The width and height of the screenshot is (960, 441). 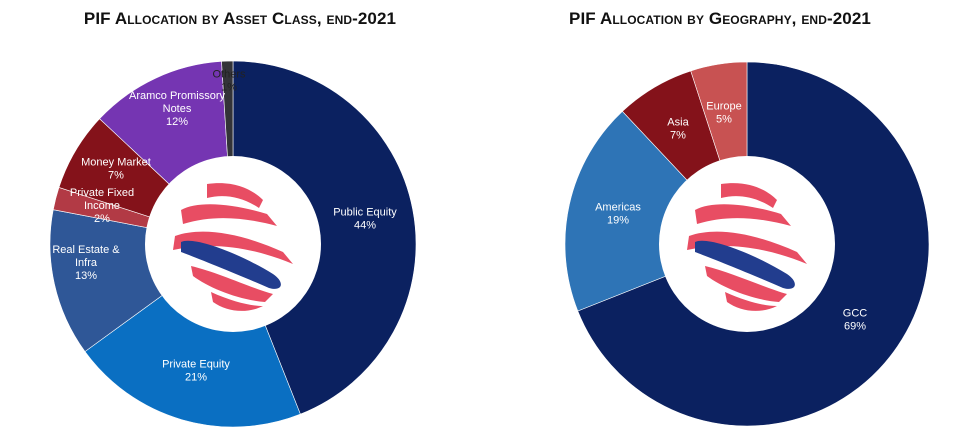 I want to click on chart-title: PIF Allocation by Geography, end-2021, so click(x=720, y=18).